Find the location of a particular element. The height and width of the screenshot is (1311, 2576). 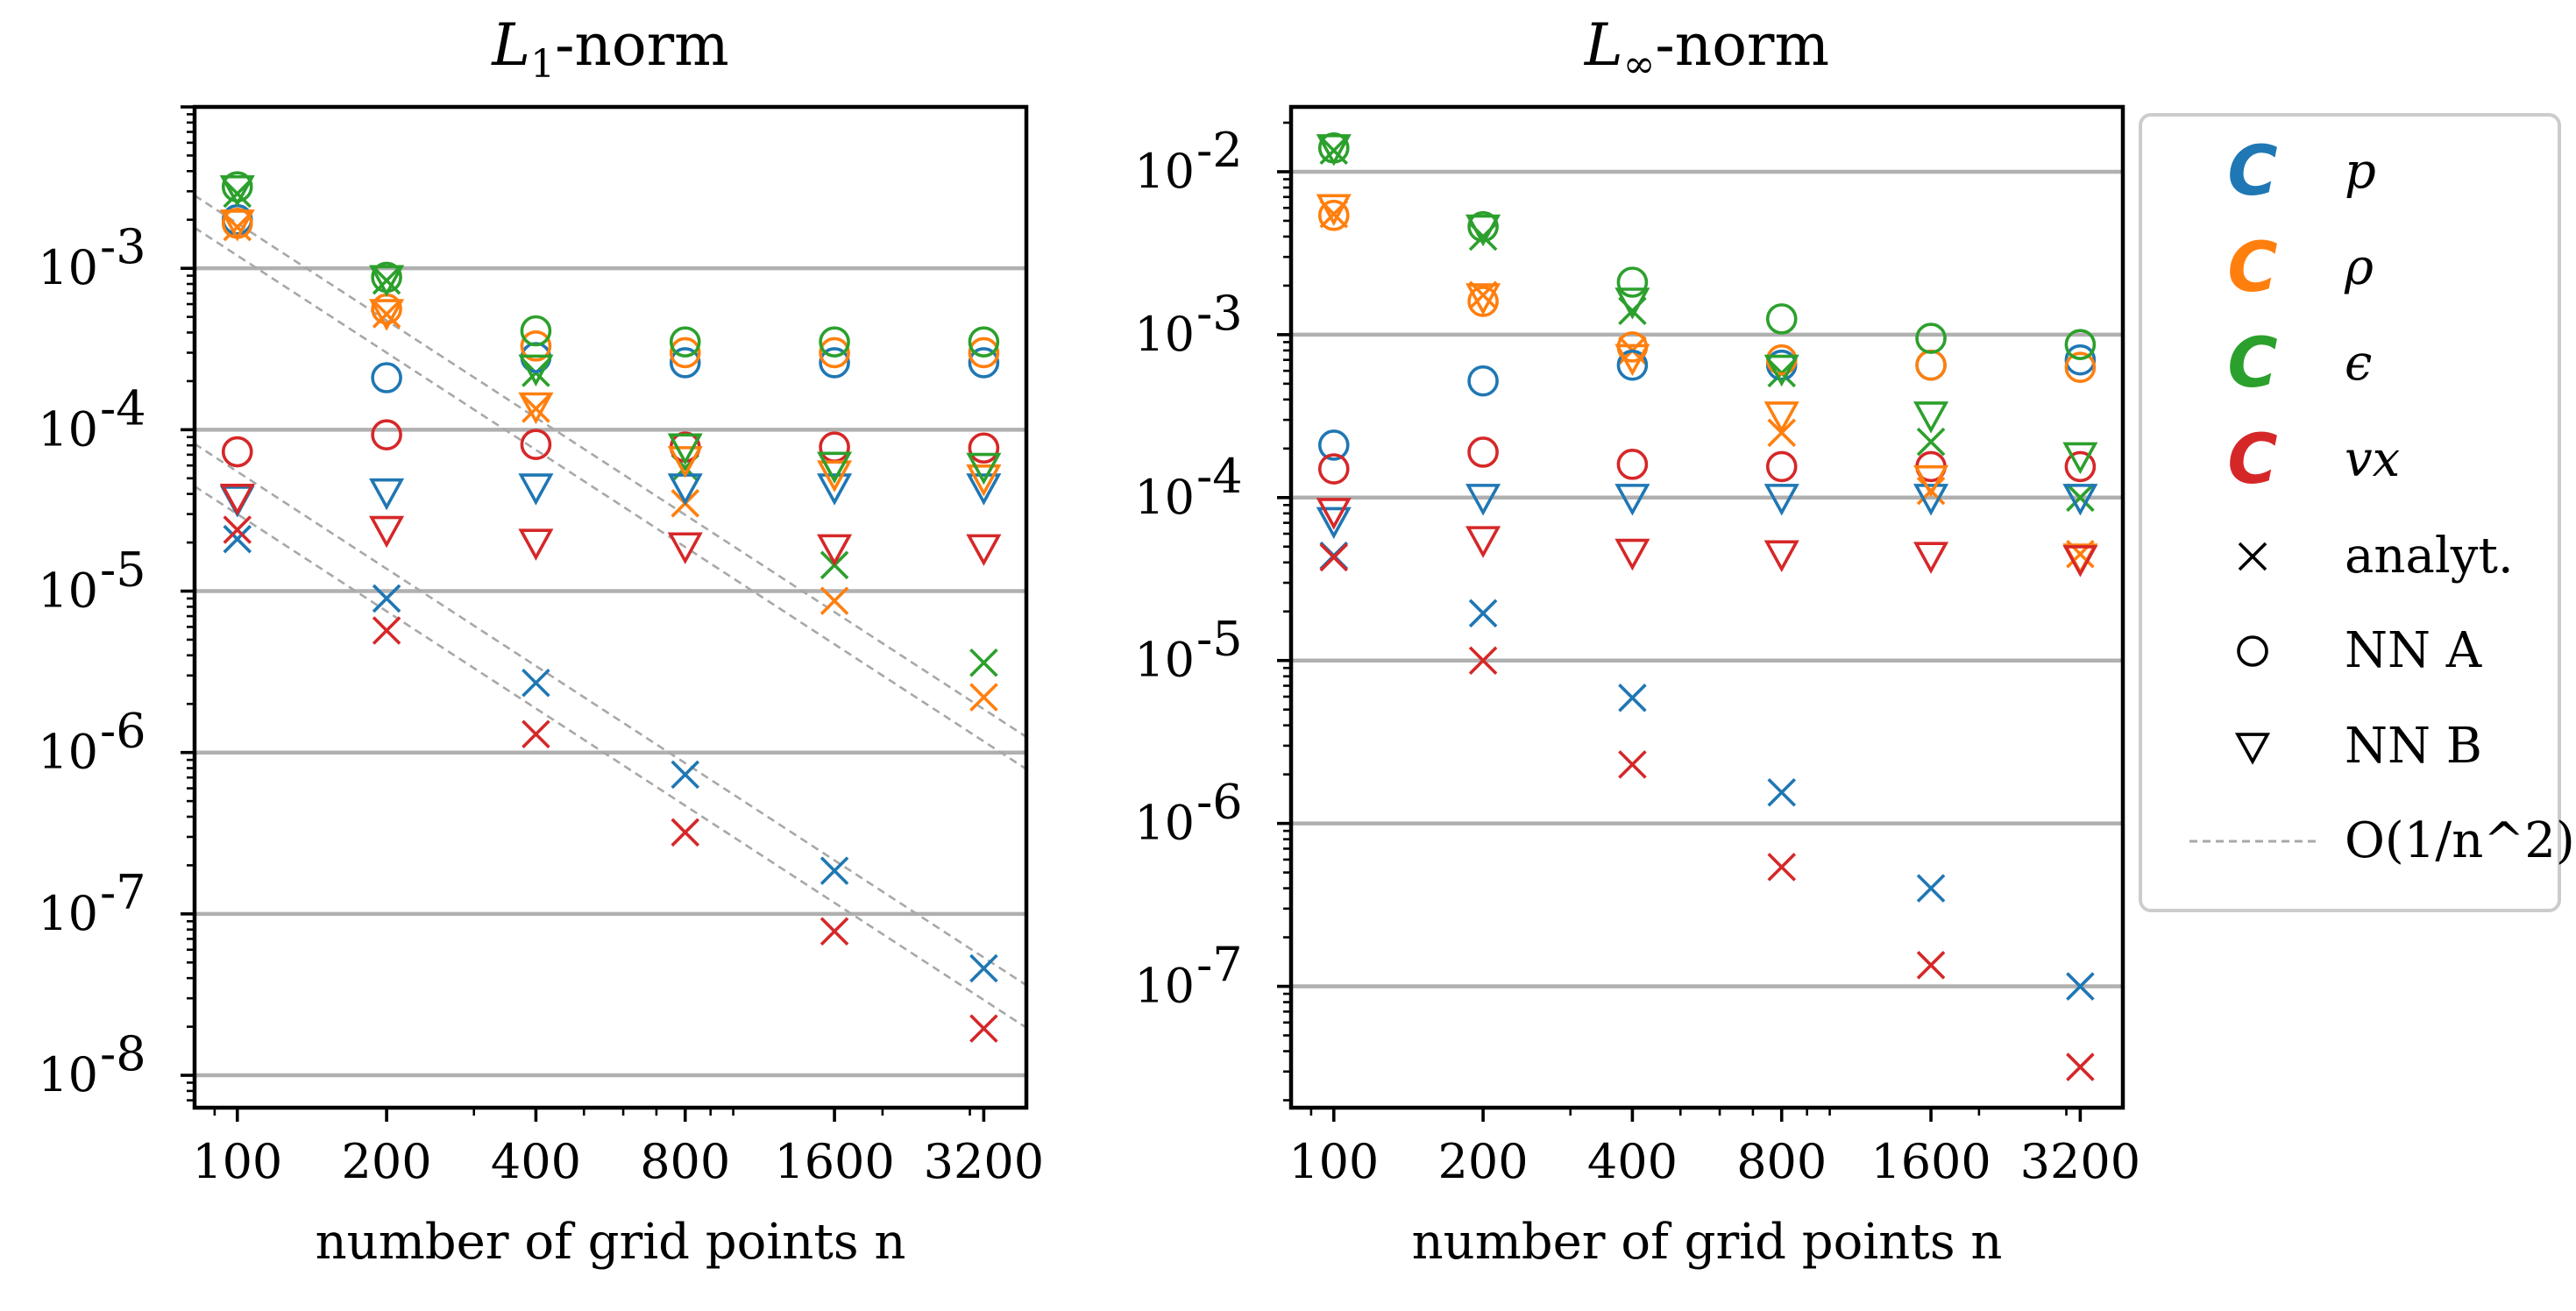

legend-entry: O(1/n^2) is located at coordinates (2382, 840).